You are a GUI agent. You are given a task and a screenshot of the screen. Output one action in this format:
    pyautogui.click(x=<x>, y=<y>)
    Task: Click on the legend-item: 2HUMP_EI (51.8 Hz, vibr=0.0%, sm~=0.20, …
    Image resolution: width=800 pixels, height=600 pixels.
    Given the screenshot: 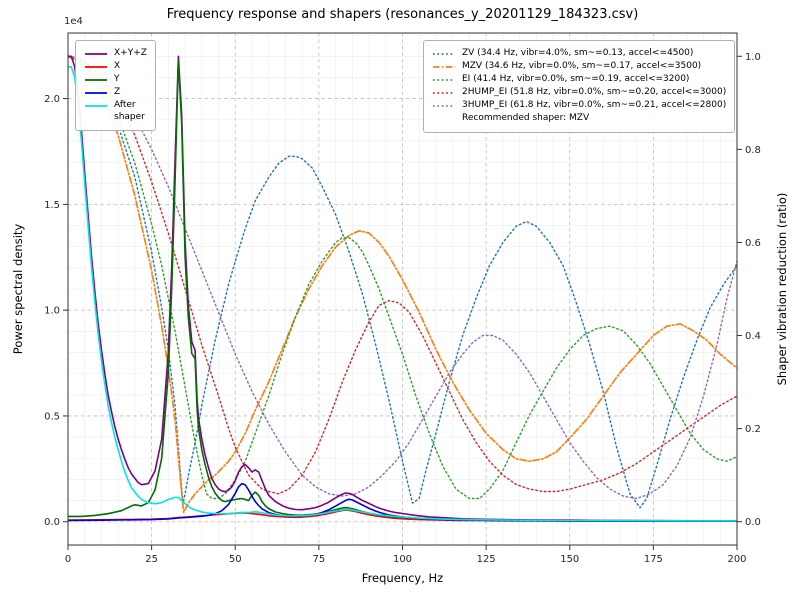 What is the action you would take?
    pyautogui.click(x=579, y=93)
    